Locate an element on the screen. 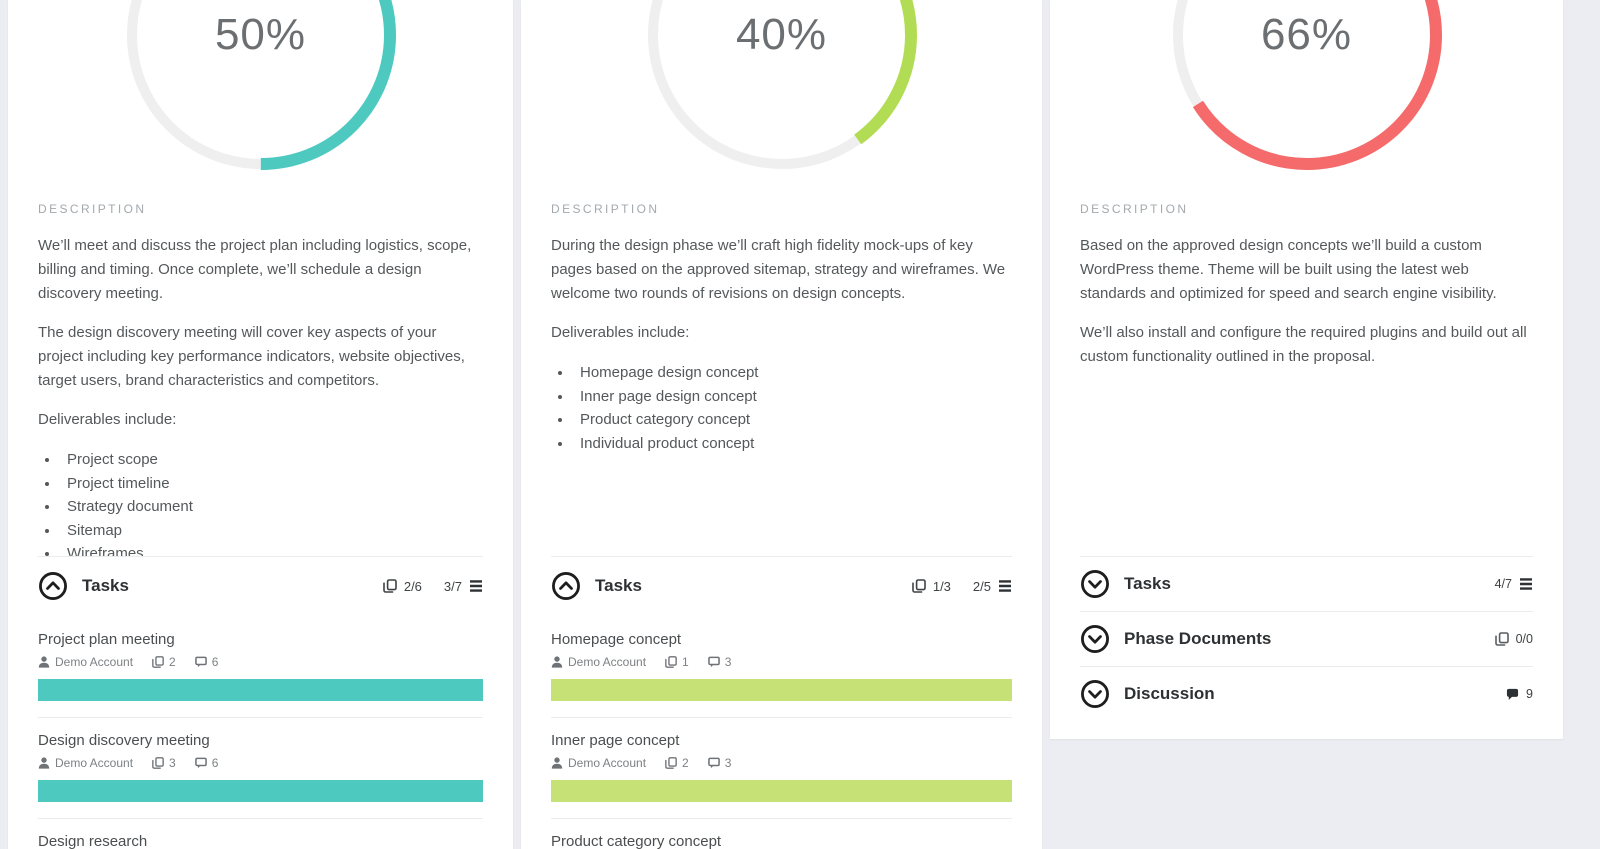 The image size is (1600, 849). task-meta: Demo Account 1 3 is located at coordinates (781, 662).